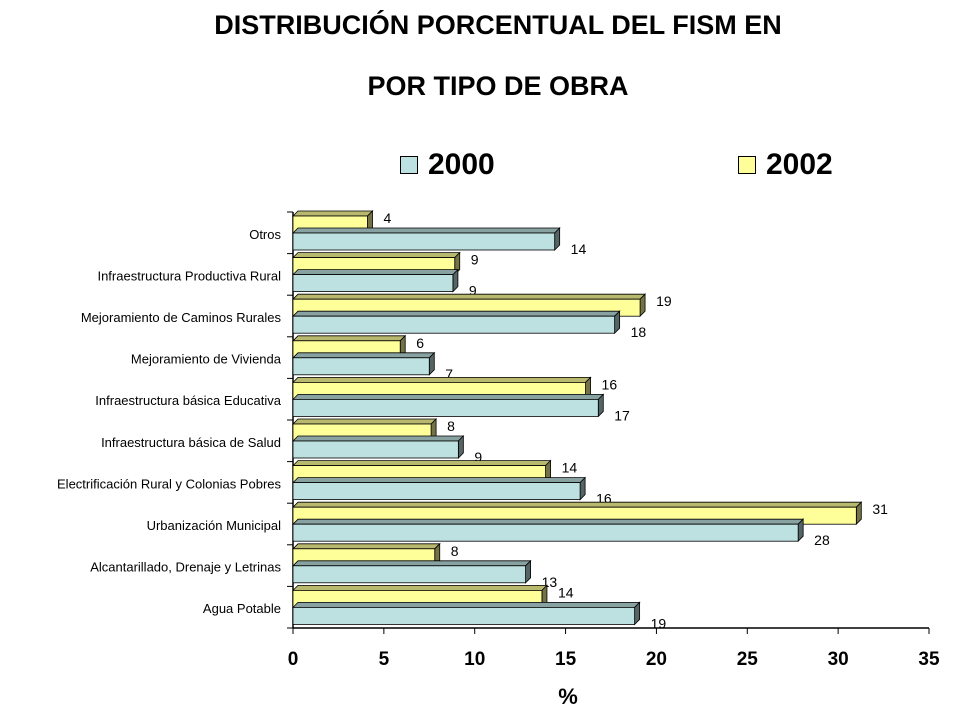 The image size is (960, 720). What do you see at coordinates (409, 165) in the screenshot?
I see `legend-swatch-2000` at bounding box center [409, 165].